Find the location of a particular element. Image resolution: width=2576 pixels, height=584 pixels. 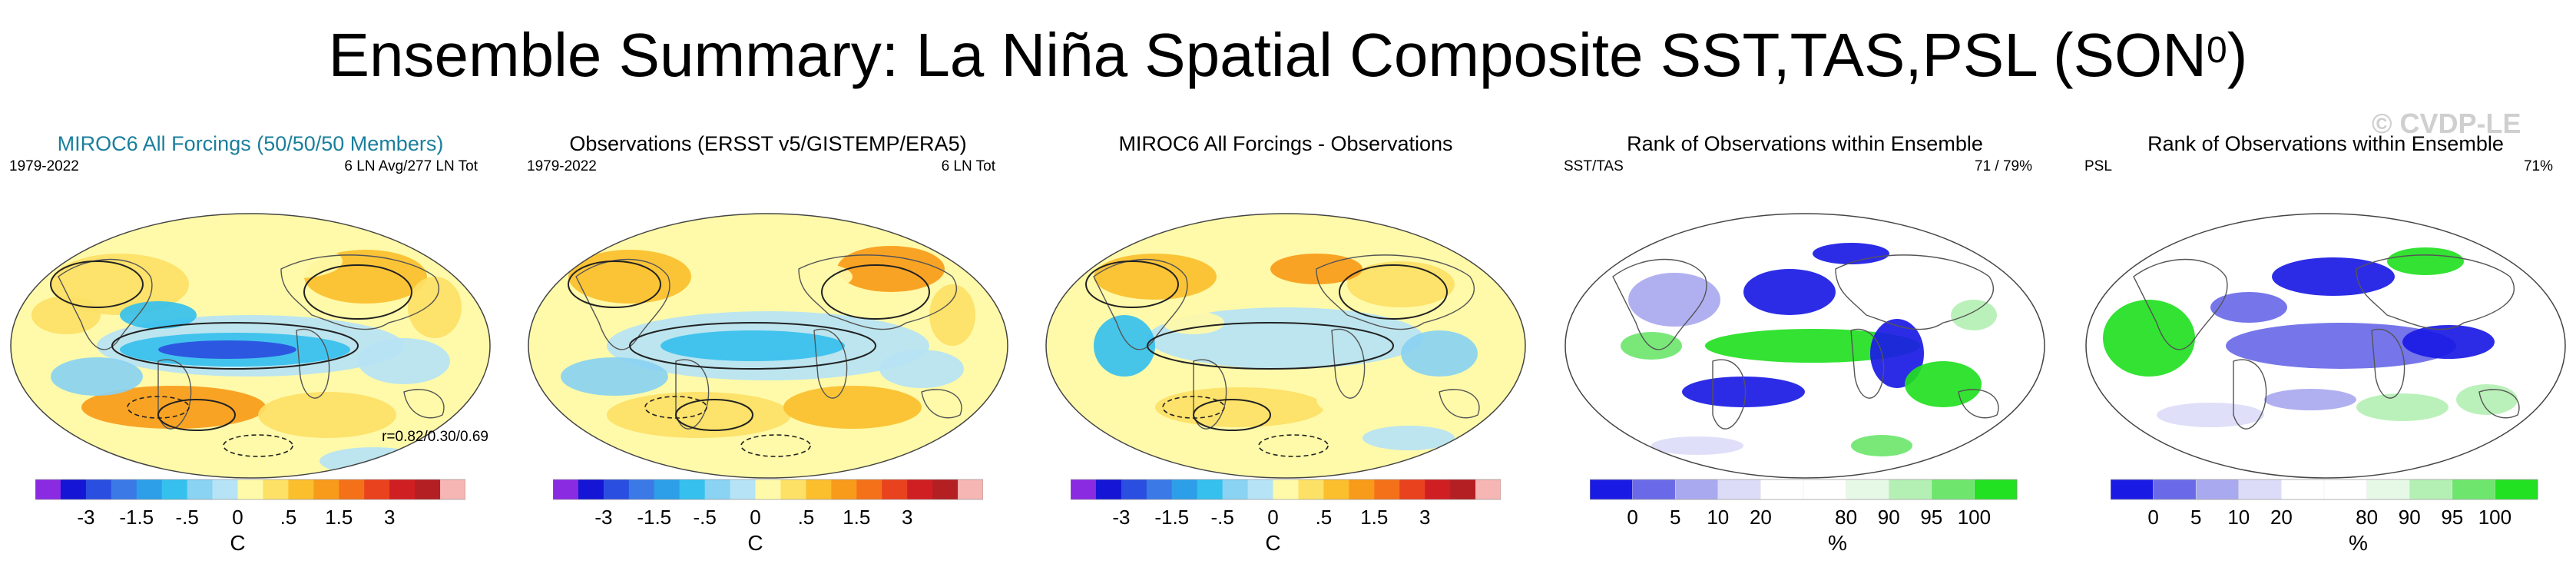

colorbar-tick-label: -3 is located at coordinates (603, 517).